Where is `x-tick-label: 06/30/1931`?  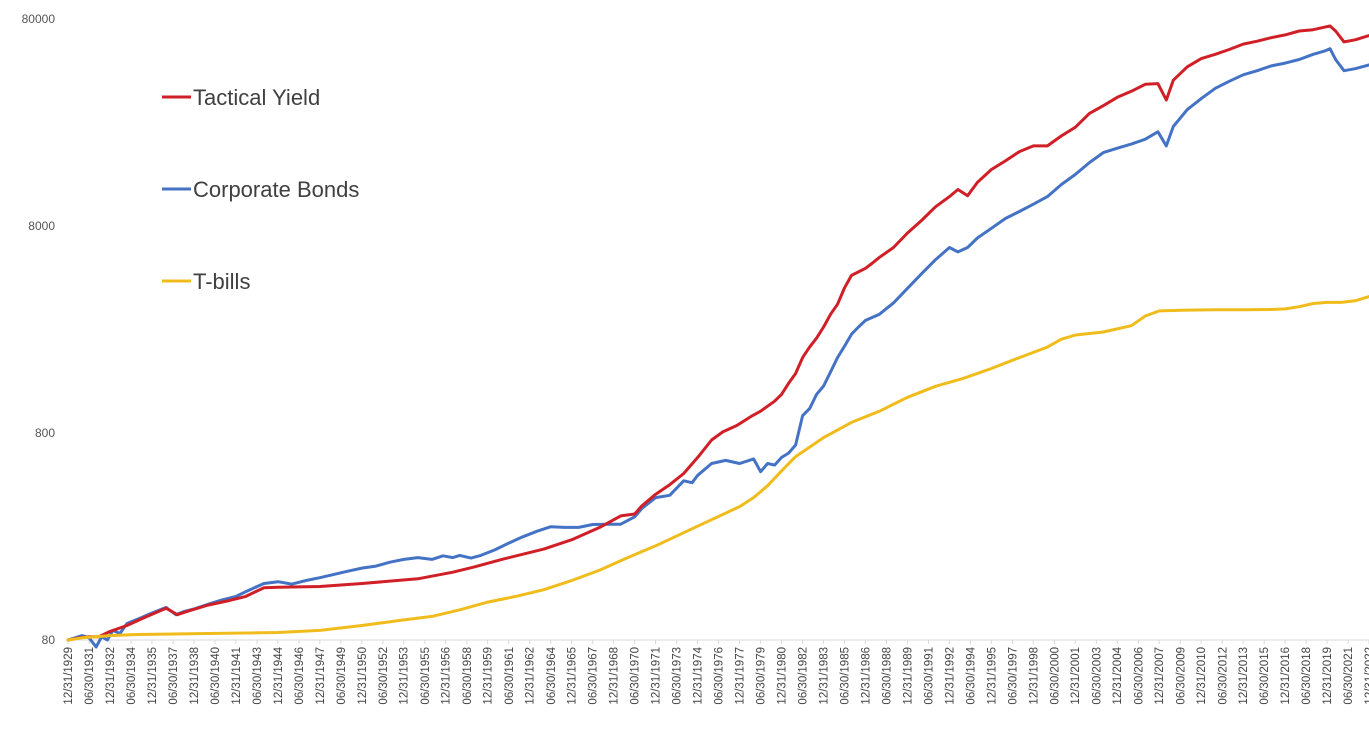
x-tick-label: 06/30/1931 is located at coordinates (90, 676).